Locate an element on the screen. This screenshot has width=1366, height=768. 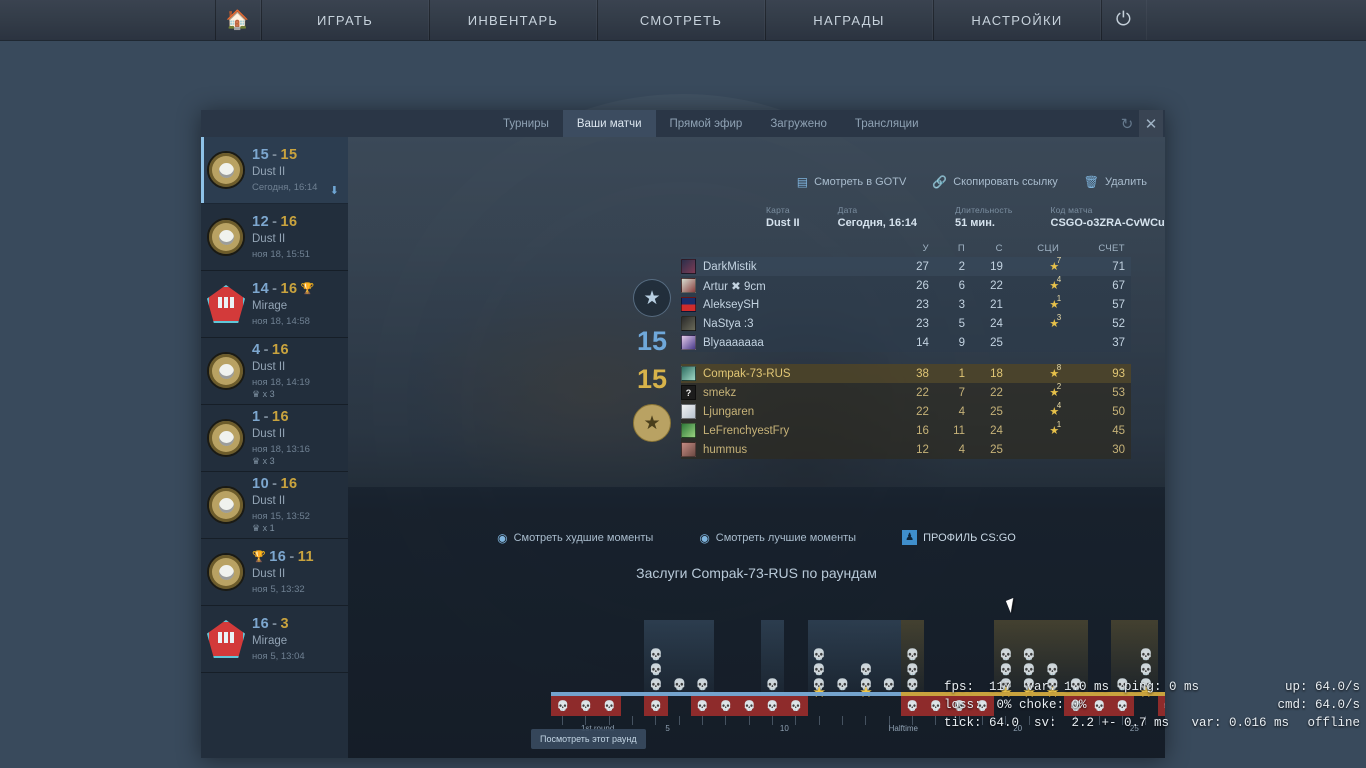
scoreboard-row: Artur ✖ 9cm 26 6 22 ★ 4 67 is located at coordinates (906, 285).